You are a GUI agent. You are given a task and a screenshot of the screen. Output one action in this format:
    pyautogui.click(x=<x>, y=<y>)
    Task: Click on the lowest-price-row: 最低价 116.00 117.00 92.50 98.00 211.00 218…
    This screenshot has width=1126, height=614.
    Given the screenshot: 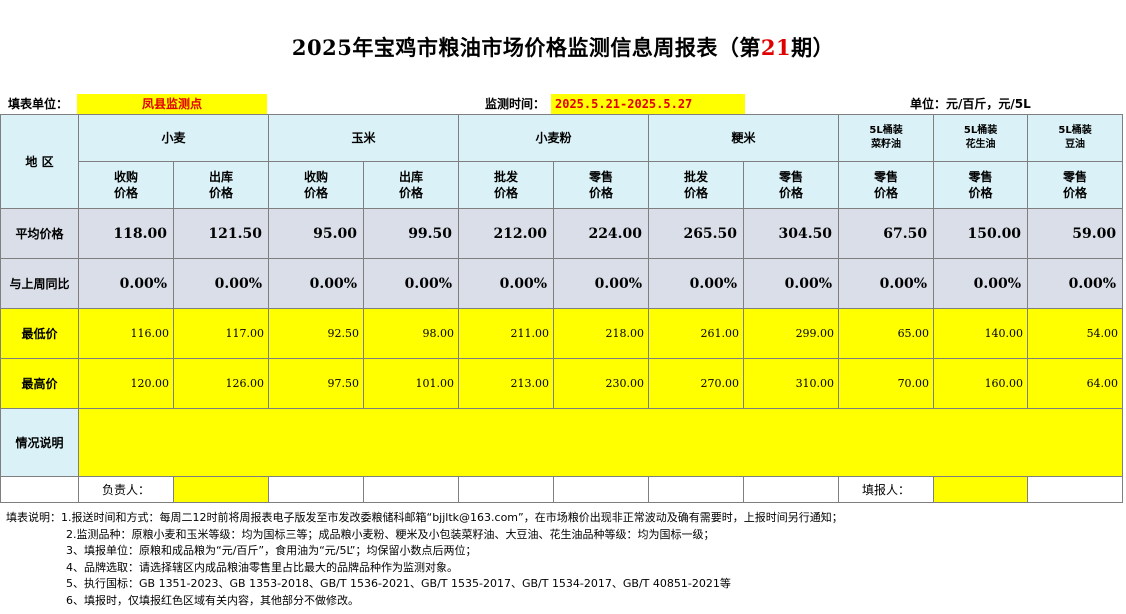 What is the action you would take?
    pyautogui.click(x=562, y=333)
    